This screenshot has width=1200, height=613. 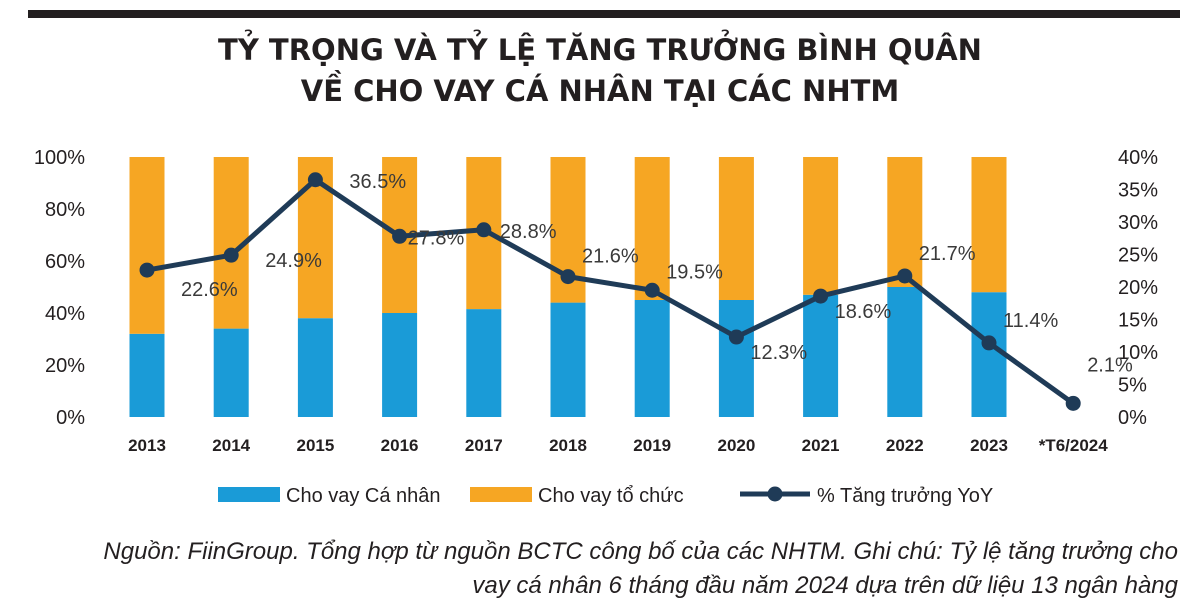 What do you see at coordinates (65, 366) in the screenshot?
I see `left-tick-label: 20%` at bounding box center [65, 366].